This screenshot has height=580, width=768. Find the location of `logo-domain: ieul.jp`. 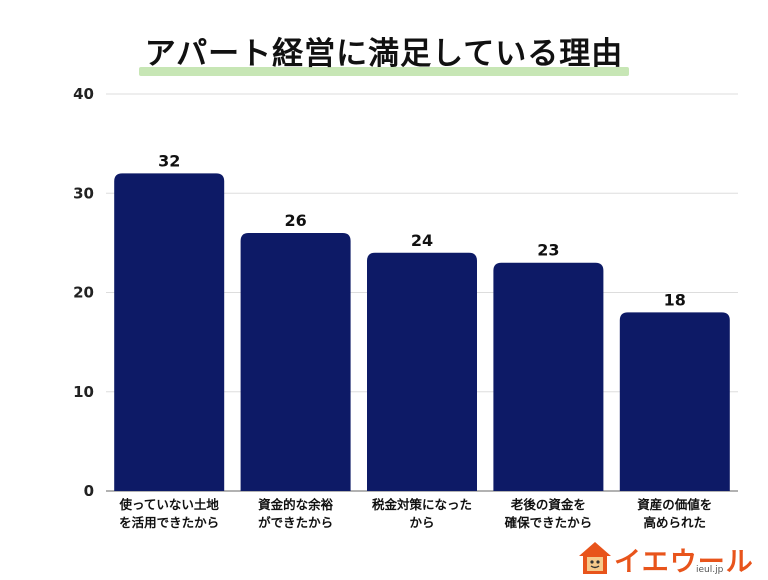

logo-domain: ieul.jp is located at coordinates (710, 570).